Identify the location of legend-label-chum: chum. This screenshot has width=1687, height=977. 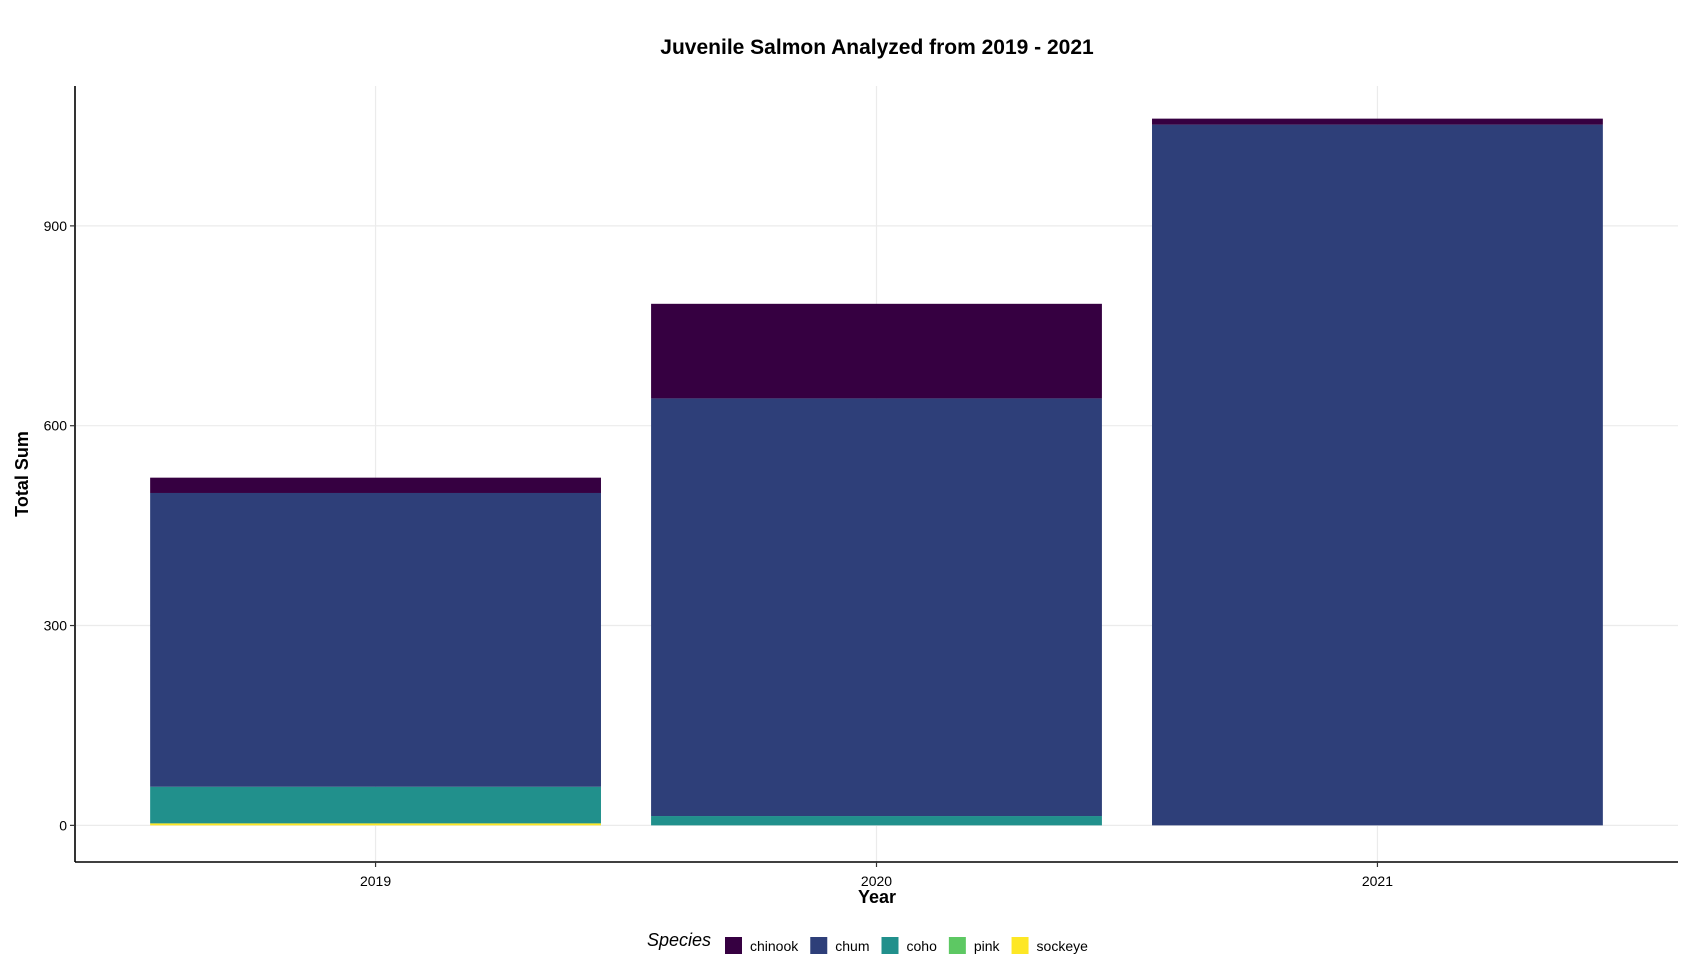
(852, 946).